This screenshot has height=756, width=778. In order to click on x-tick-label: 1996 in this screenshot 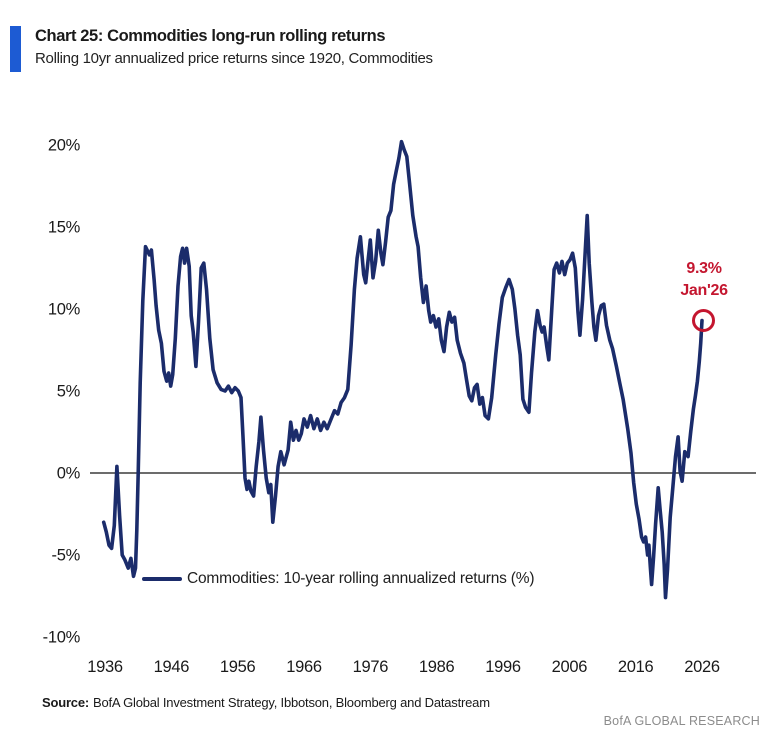, I will do `click(503, 667)`.